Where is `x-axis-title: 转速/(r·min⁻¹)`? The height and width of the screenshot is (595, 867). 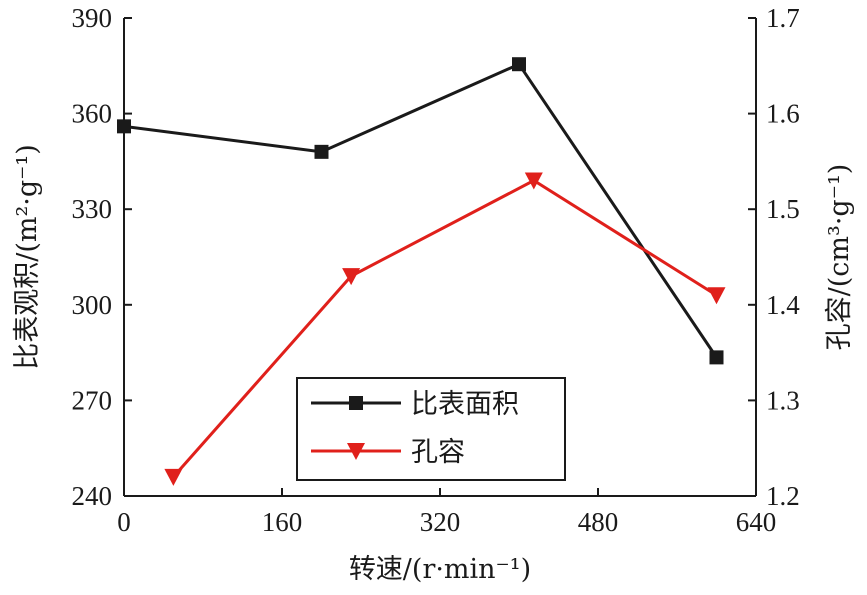 x-axis-title: 转速/(r·min⁻¹) is located at coordinates (440, 569).